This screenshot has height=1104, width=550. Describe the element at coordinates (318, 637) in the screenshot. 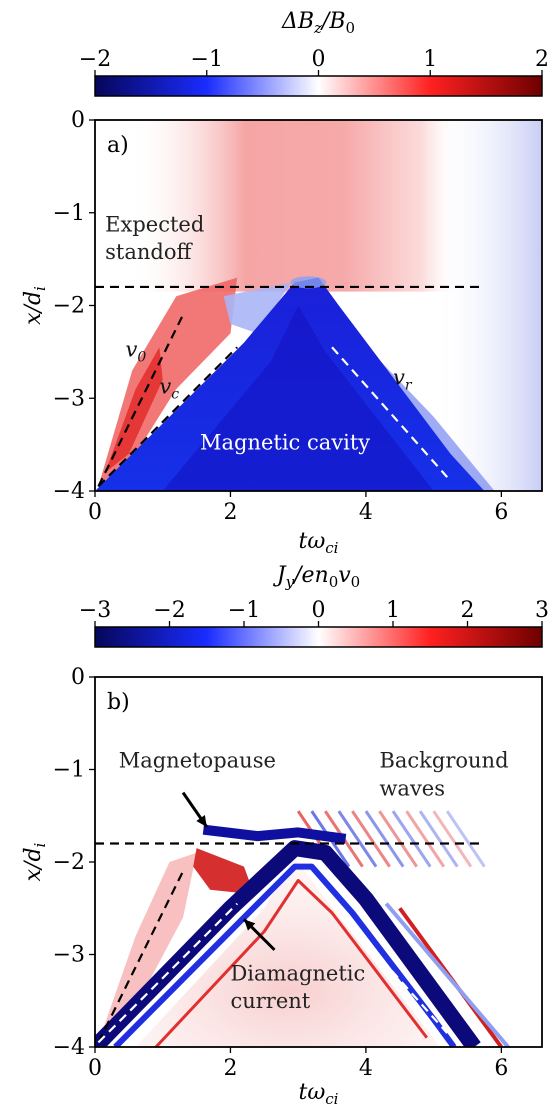

I see `colorbar-b-gradient` at that location.